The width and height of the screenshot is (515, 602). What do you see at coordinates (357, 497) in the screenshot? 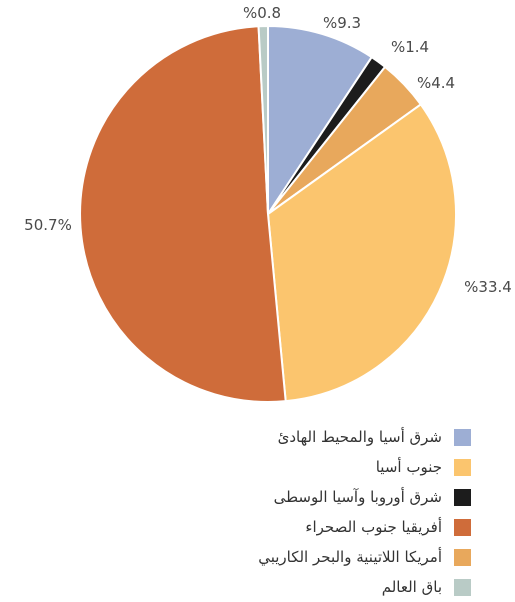
I see `legend-label: شرق أوروبا وآسيا الوسطى` at bounding box center [357, 497].